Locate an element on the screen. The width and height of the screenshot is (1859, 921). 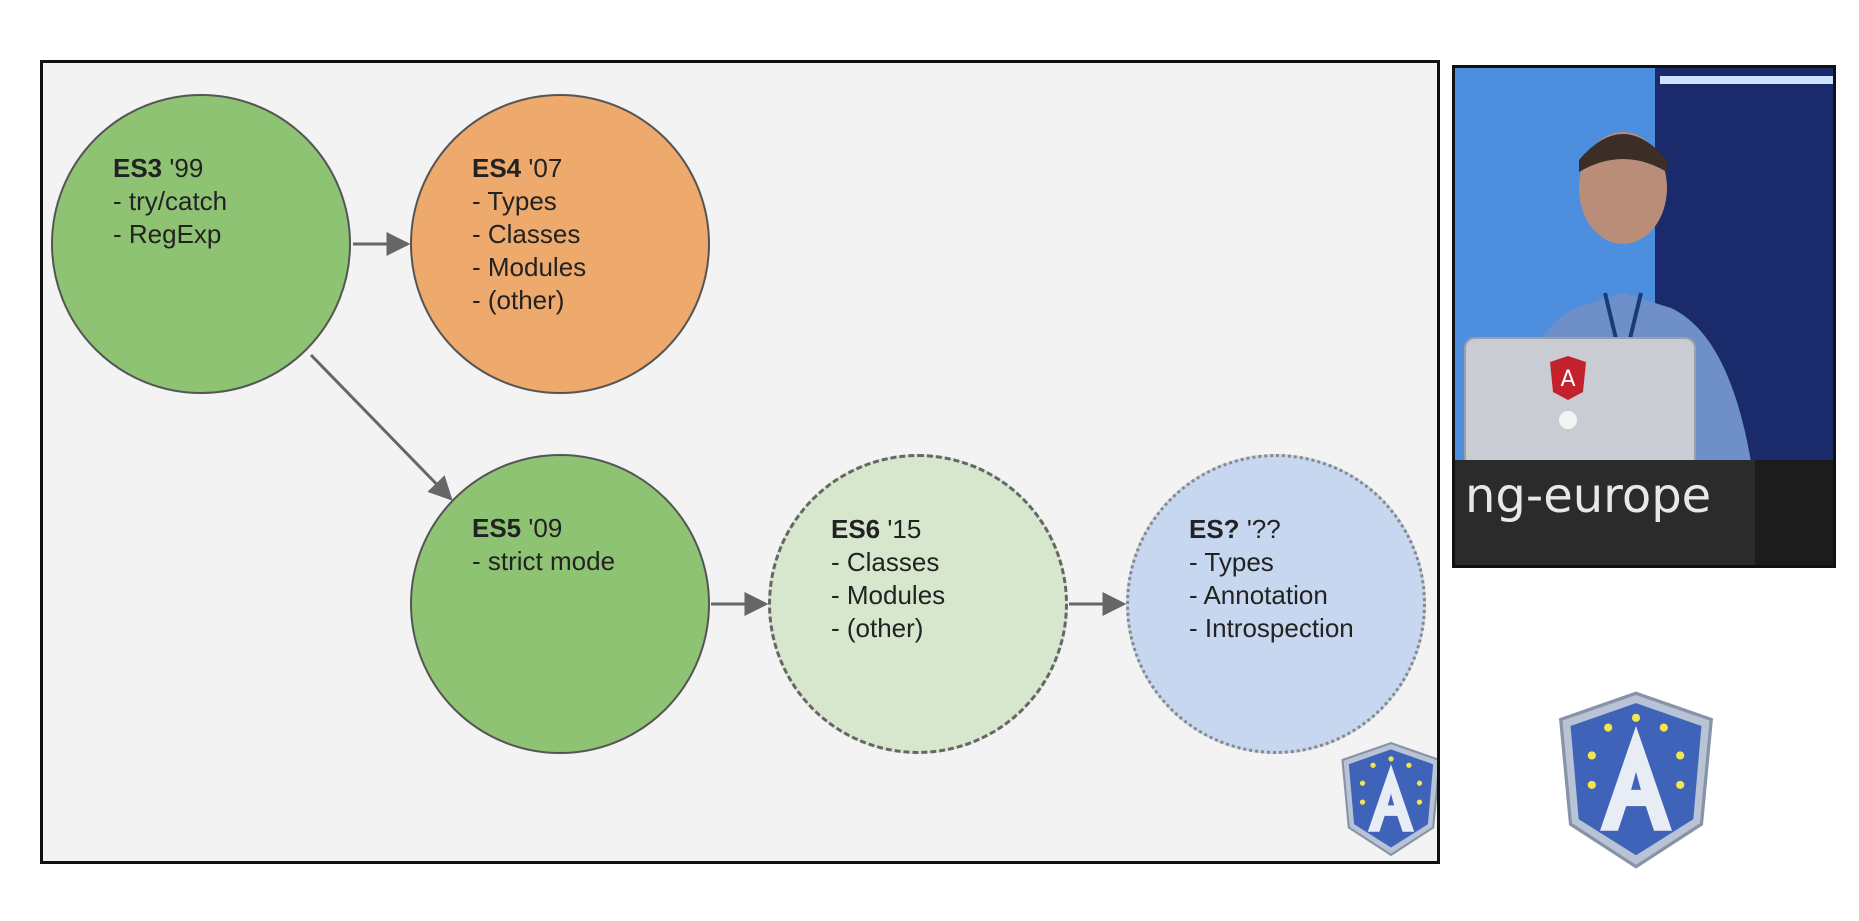
node-es6-item: - Classes is located at coordinates (885, 562).